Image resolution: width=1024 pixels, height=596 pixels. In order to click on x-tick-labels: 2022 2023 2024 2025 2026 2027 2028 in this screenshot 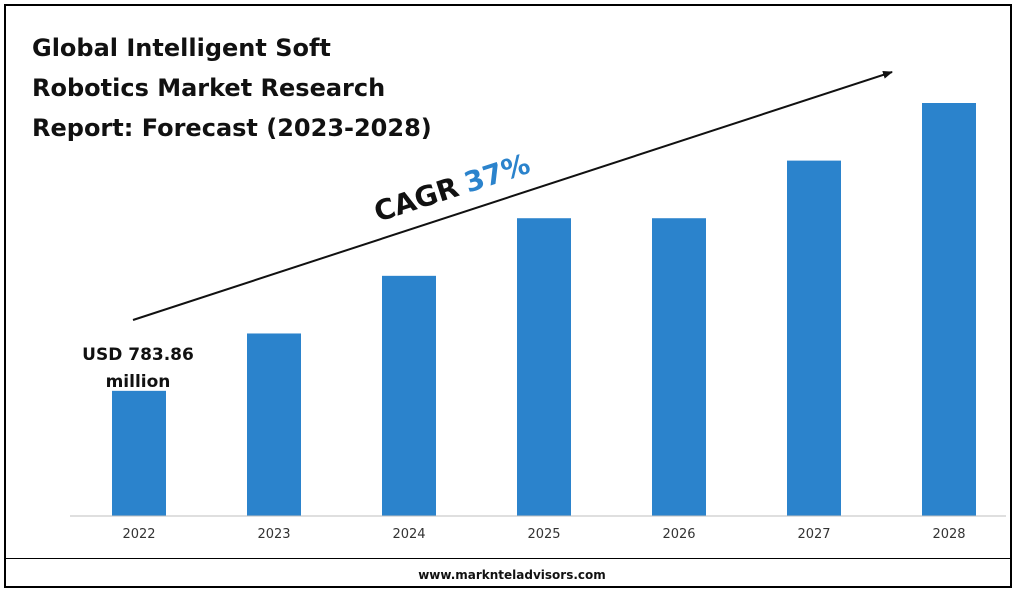, I will do `click(543, 534)`.